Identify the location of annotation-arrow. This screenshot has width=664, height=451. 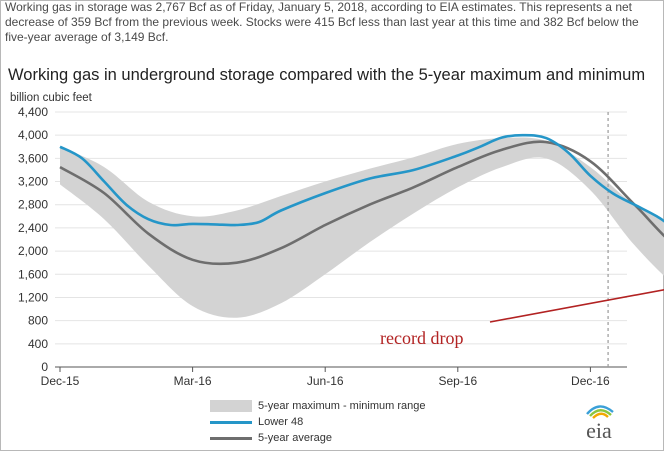
(576, 305).